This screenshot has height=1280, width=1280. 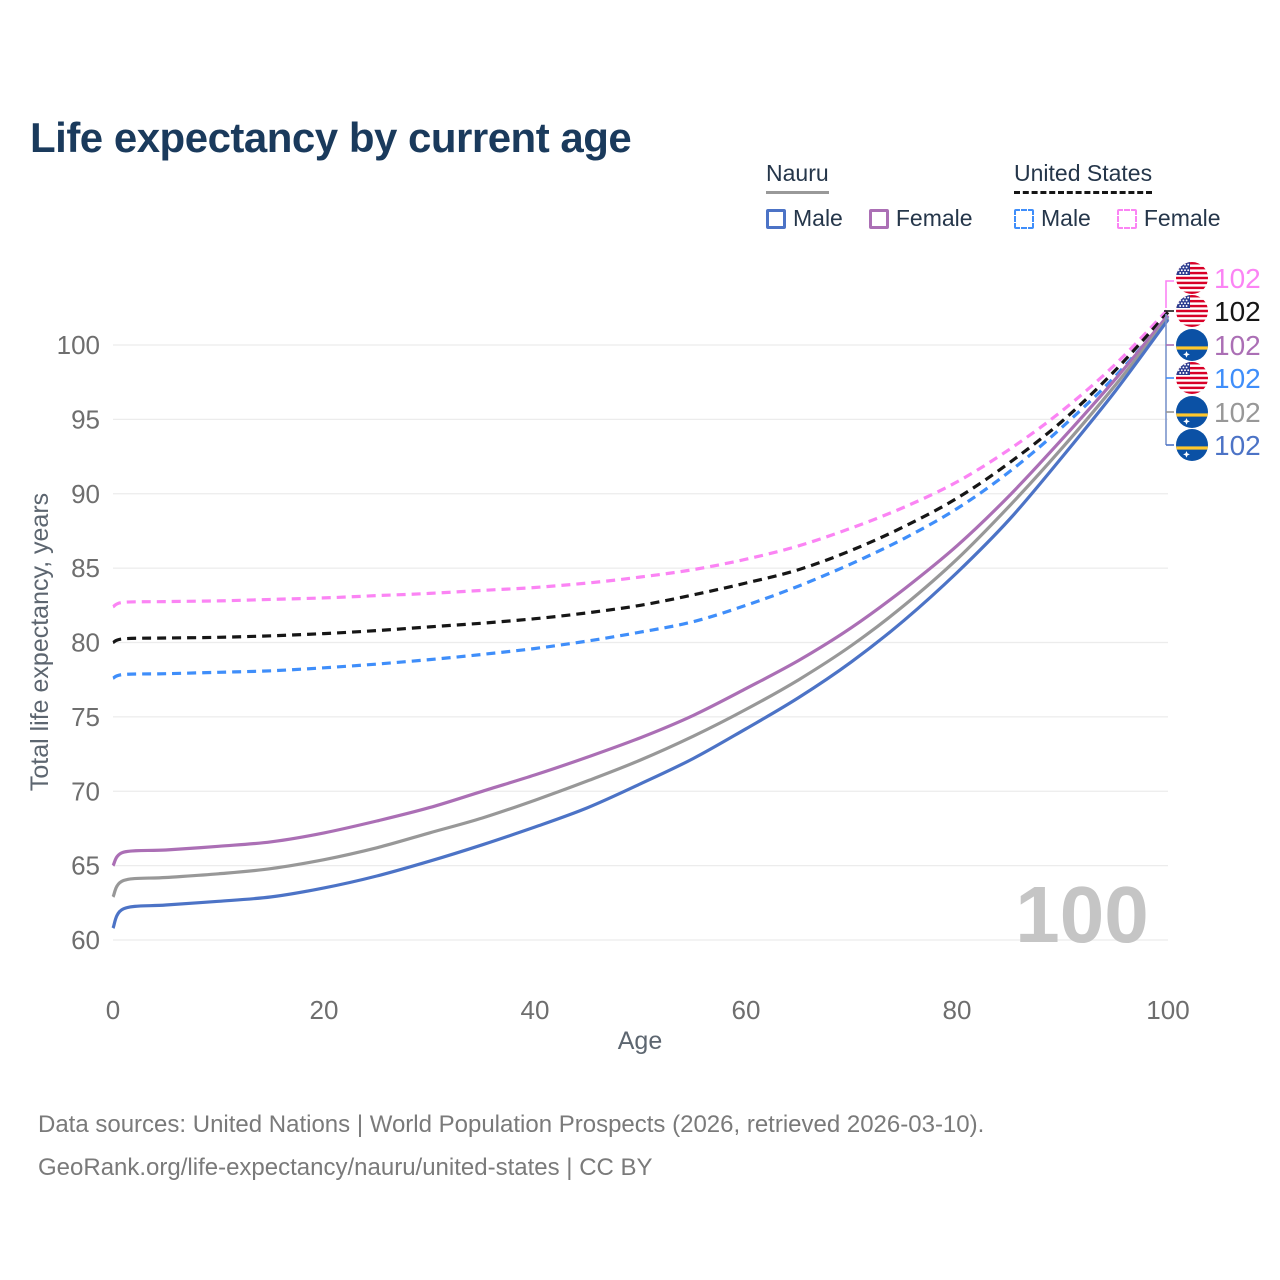 I want to click on legend-item-nauru-male: Male, so click(x=804, y=218).